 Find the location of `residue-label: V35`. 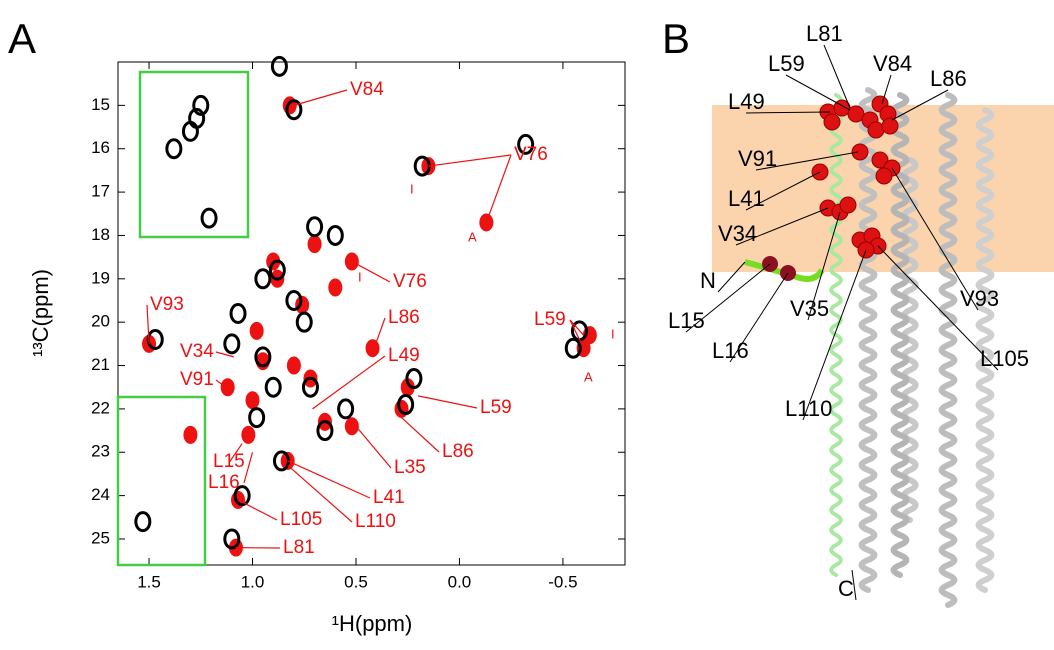

residue-label: V35 is located at coordinates (809, 308).